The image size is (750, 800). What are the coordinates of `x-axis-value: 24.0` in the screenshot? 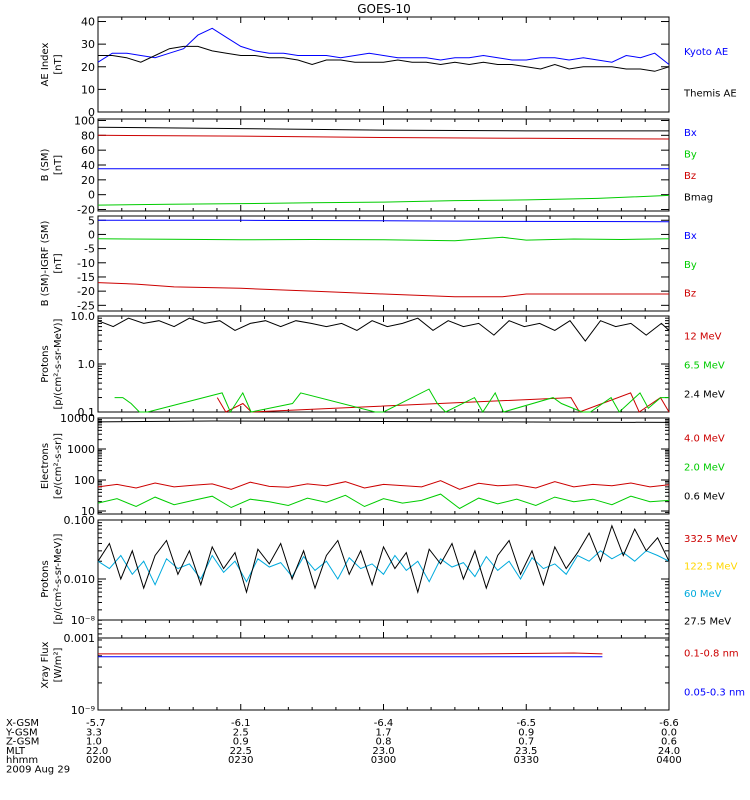 It's located at (669, 751).